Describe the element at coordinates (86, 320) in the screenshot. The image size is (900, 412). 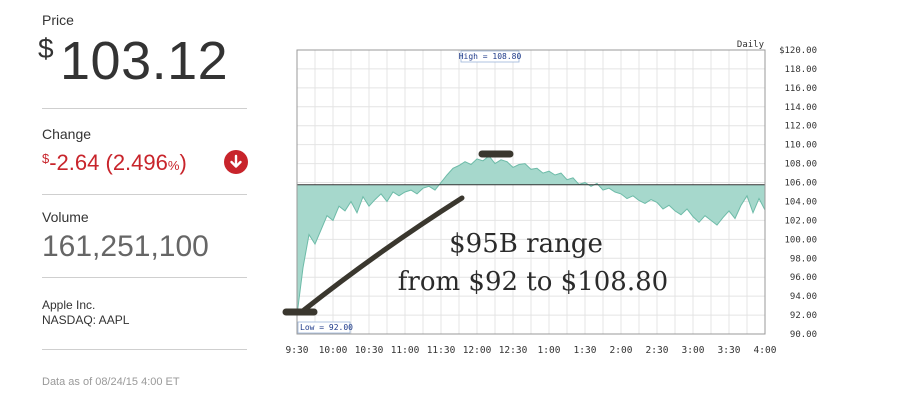
I see `exchange-ticker: NASDAQ: AAPL` at that location.